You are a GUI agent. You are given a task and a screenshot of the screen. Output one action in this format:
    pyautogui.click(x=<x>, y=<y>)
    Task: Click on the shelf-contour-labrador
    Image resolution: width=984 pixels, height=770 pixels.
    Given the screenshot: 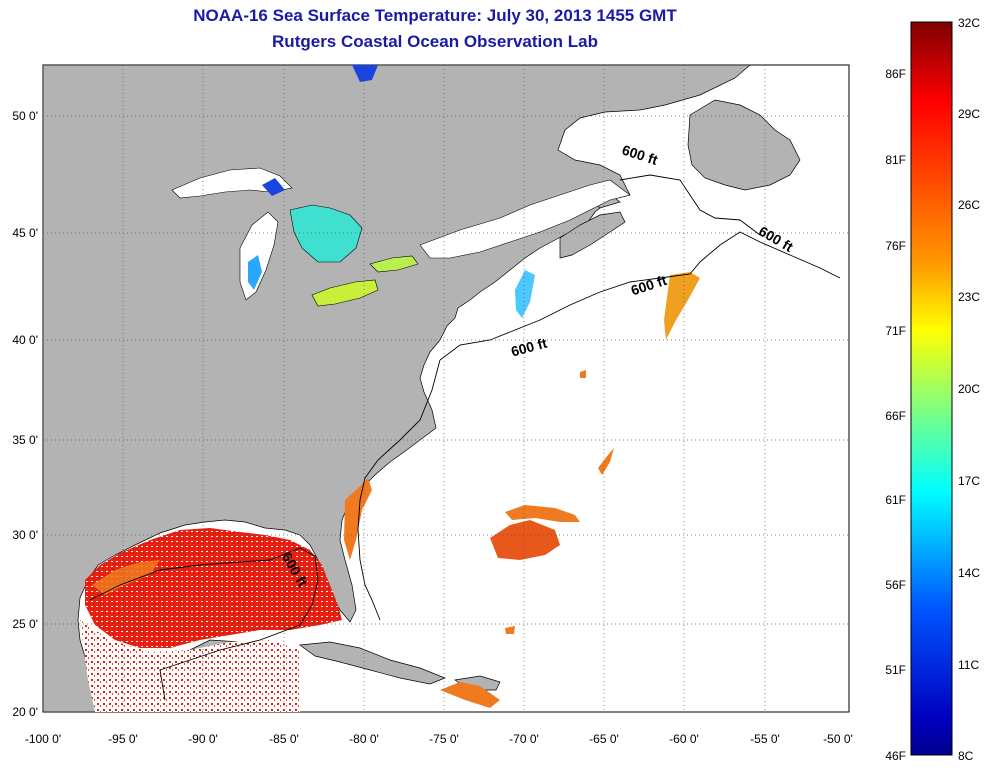 What is the action you would take?
    pyautogui.click(x=690, y=205)
    